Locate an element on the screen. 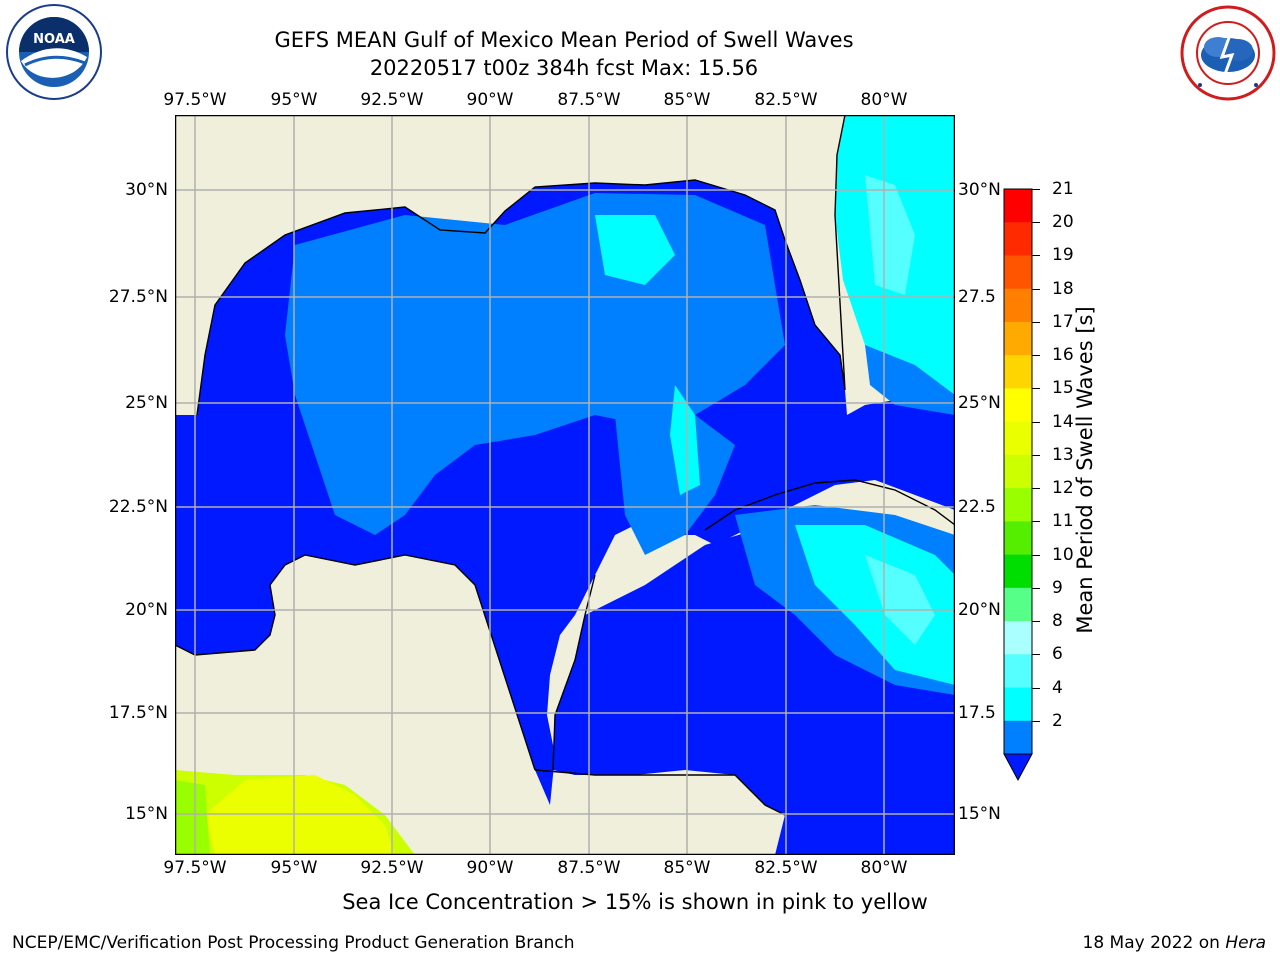 The image size is (1280, 960). colorbar-label: Mean Period of Swell Waves [s] is located at coordinates (1085, 470).